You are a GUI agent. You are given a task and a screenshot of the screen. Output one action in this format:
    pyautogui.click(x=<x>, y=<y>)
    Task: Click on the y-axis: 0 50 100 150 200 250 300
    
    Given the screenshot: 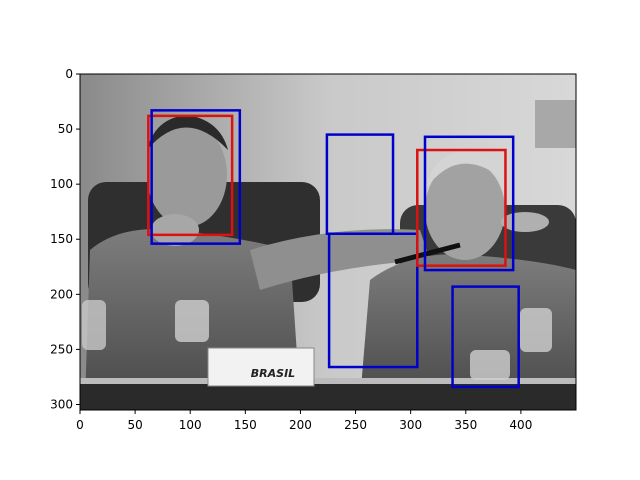 What is the action you would take?
    pyautogui.click(x=65, y=239)
    